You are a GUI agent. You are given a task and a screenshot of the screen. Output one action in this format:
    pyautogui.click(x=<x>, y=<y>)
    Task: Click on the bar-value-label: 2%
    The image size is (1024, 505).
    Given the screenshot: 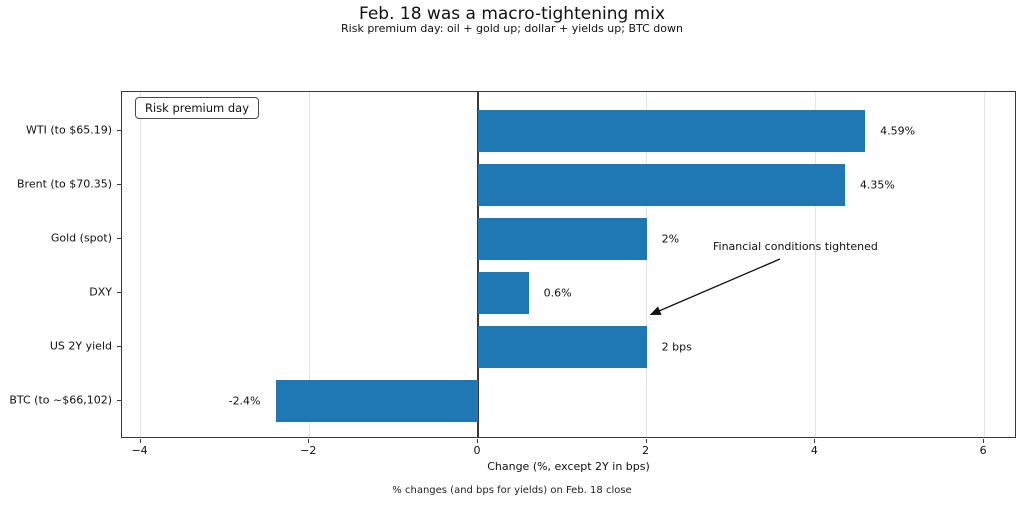 What is the action you would take?
    pyautogui.click(x=670, y=239)
    